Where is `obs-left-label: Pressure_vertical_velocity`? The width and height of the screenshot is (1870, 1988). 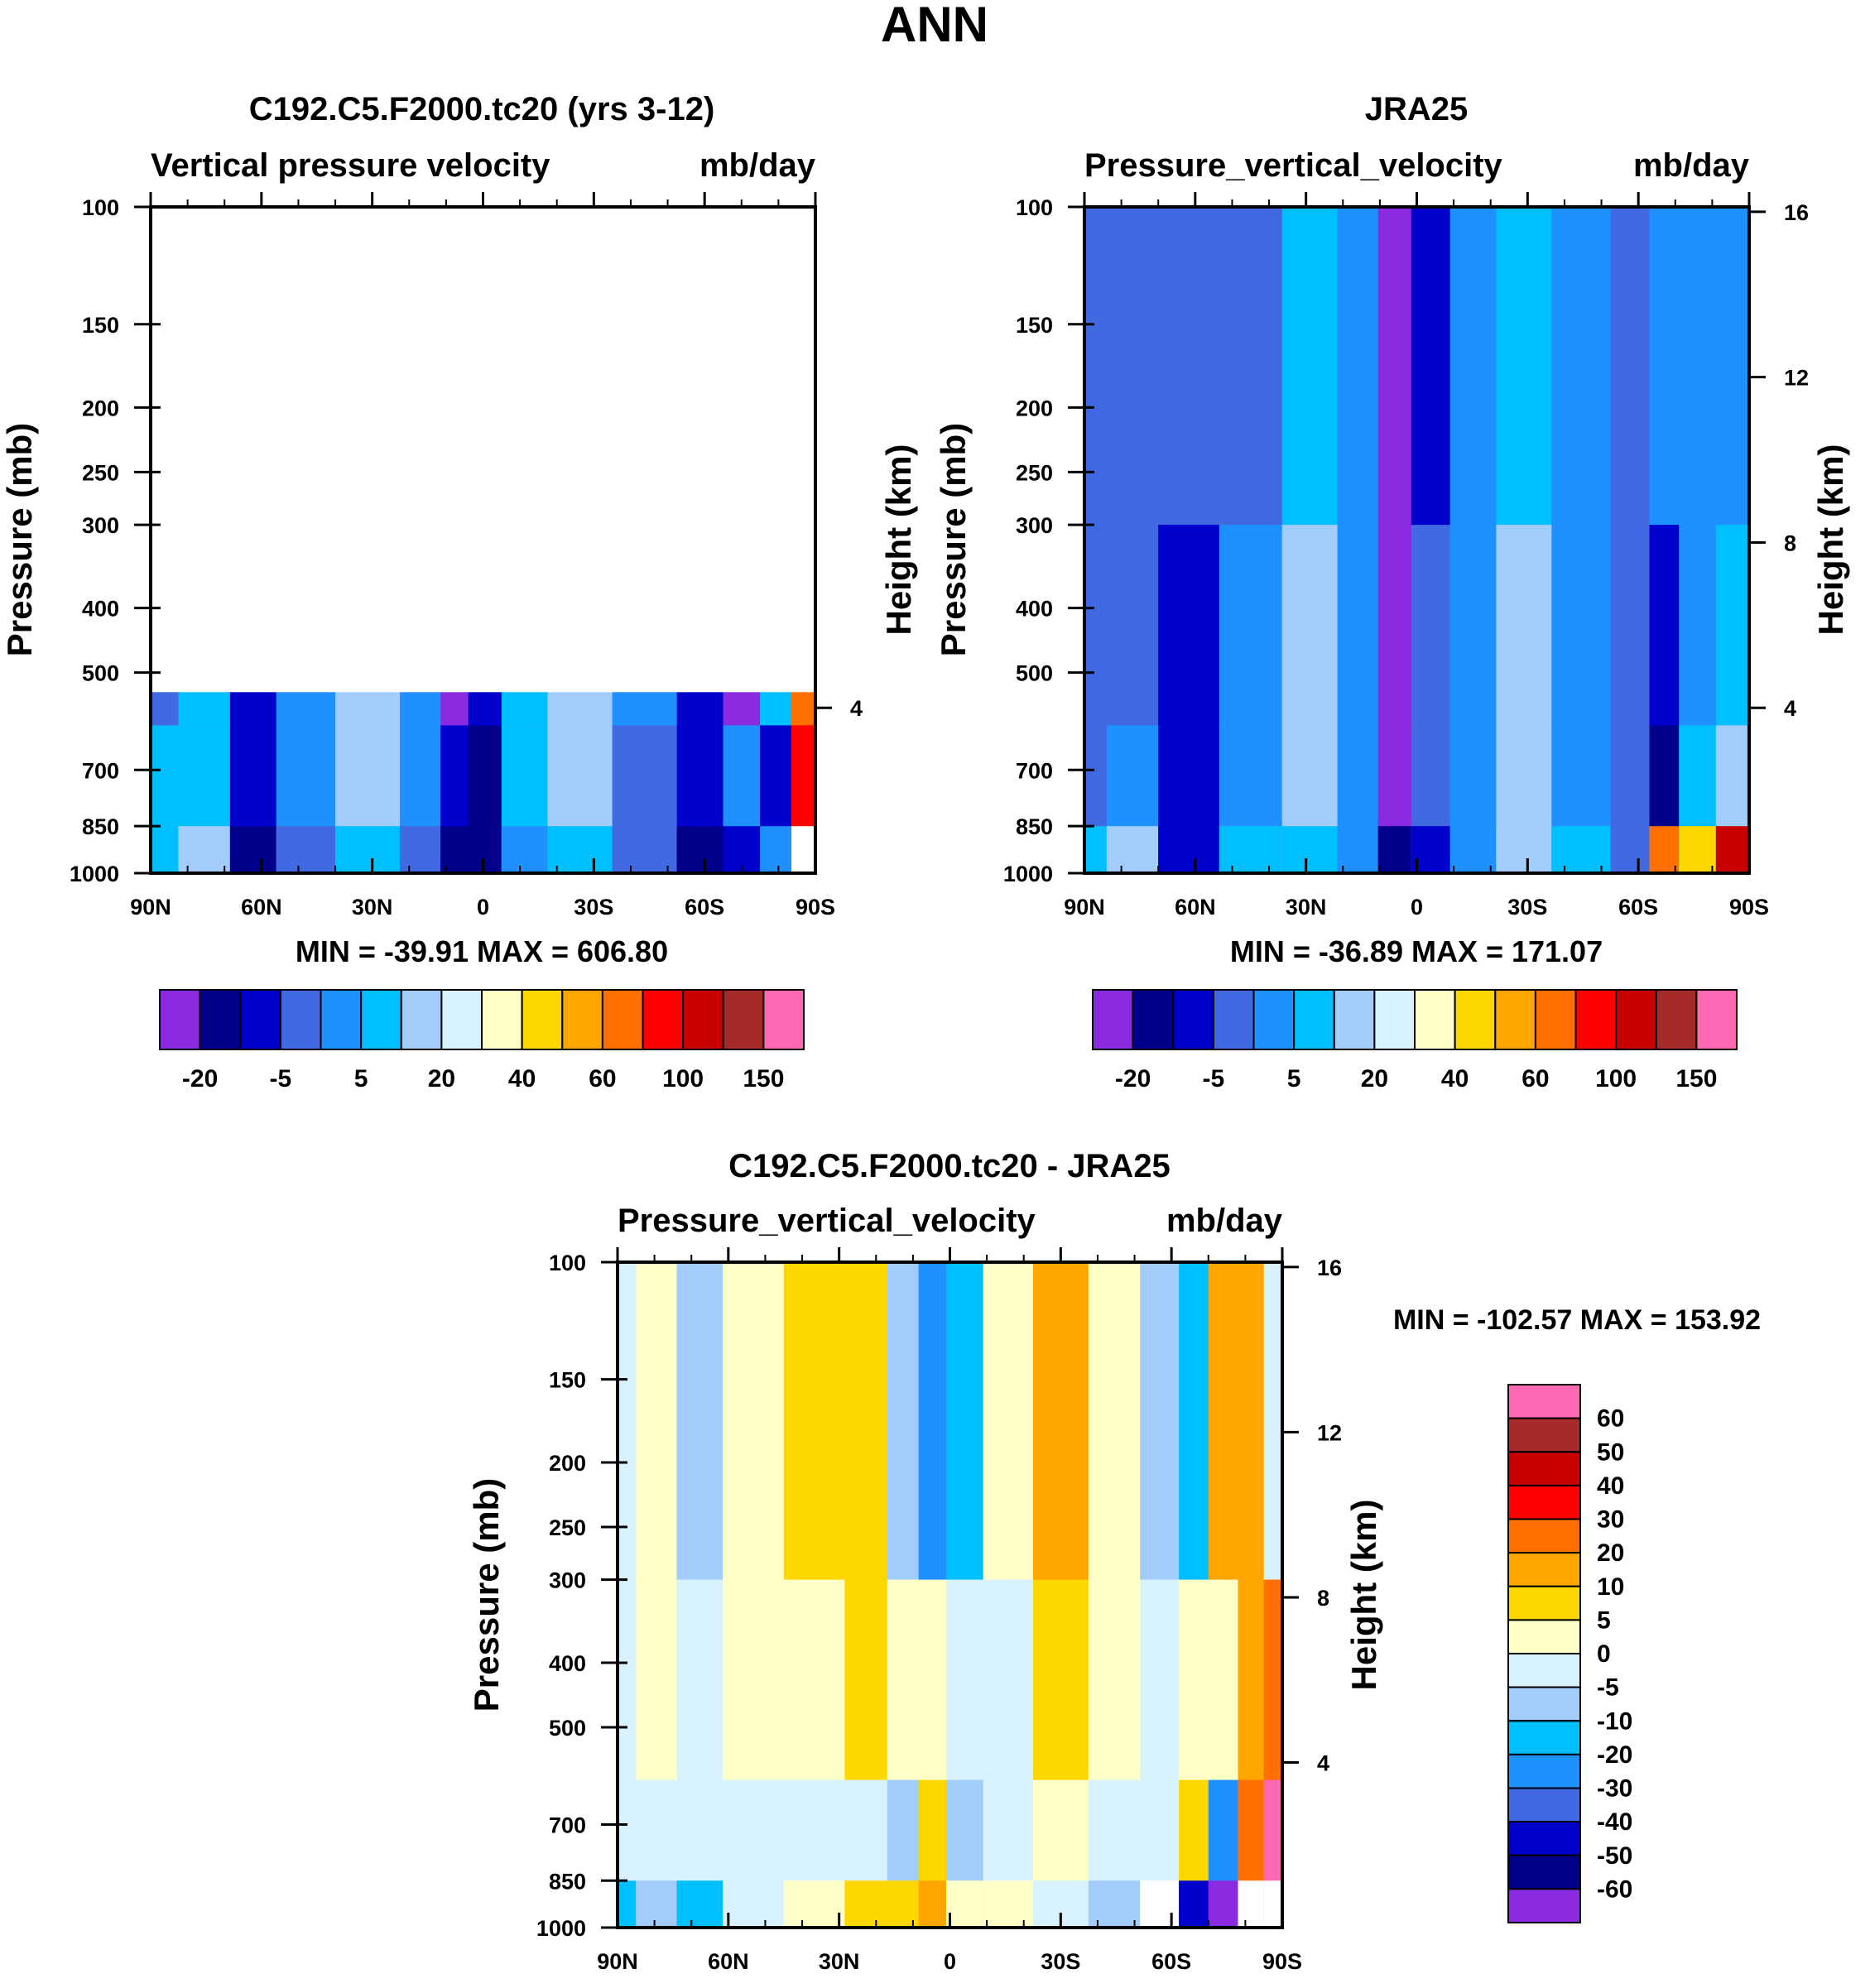
obs-left-label: Pressure_vertical_velocity is located at coordinates (1293, 165).